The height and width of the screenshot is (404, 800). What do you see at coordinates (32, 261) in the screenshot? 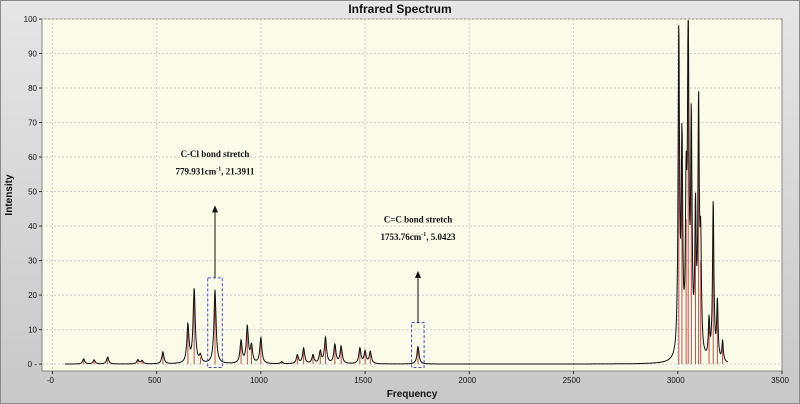
I see `y-tick-label: 30` at bounding box center [32, 261].